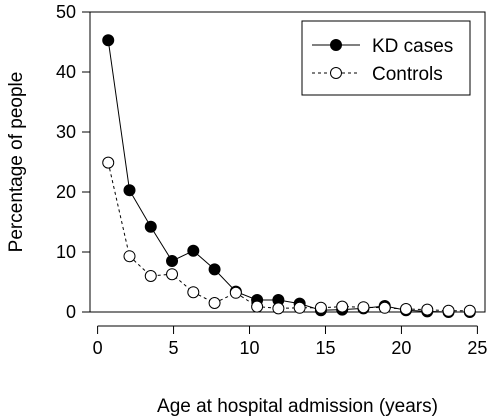 This screenshot has height=420, width=490. Describe the element at coordinates (66, 12) in the screenshot. I see `y-tick-label: 50` at that location.